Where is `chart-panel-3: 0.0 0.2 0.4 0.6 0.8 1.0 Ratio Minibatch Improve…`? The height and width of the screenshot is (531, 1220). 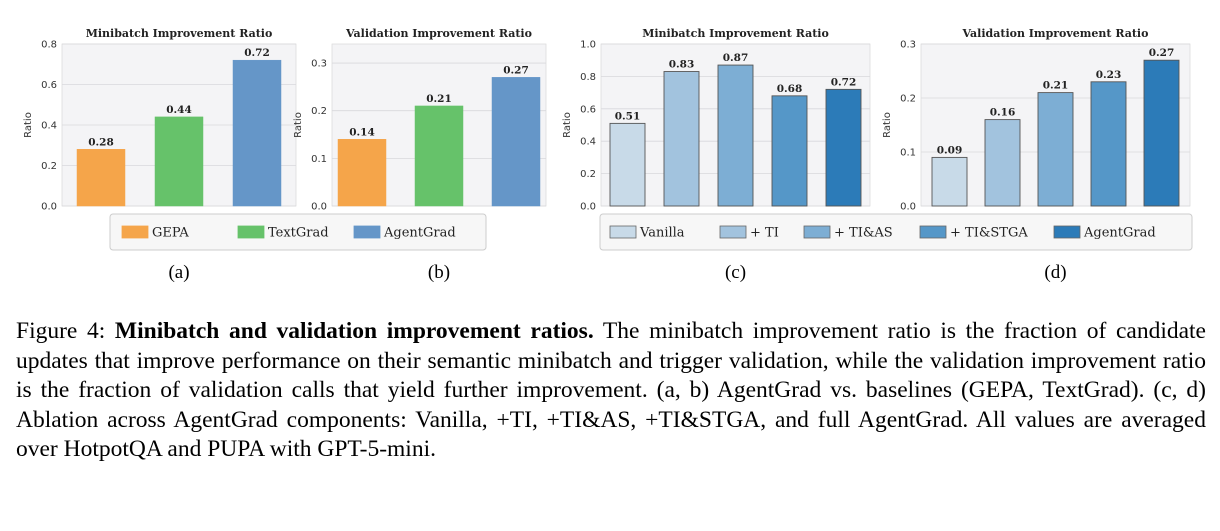
chart-panel-3: 0.0 0.2 0.4 0.6 0.8 1.0 Ratio Minibatch Improve… is located at coordinates (716, 155).